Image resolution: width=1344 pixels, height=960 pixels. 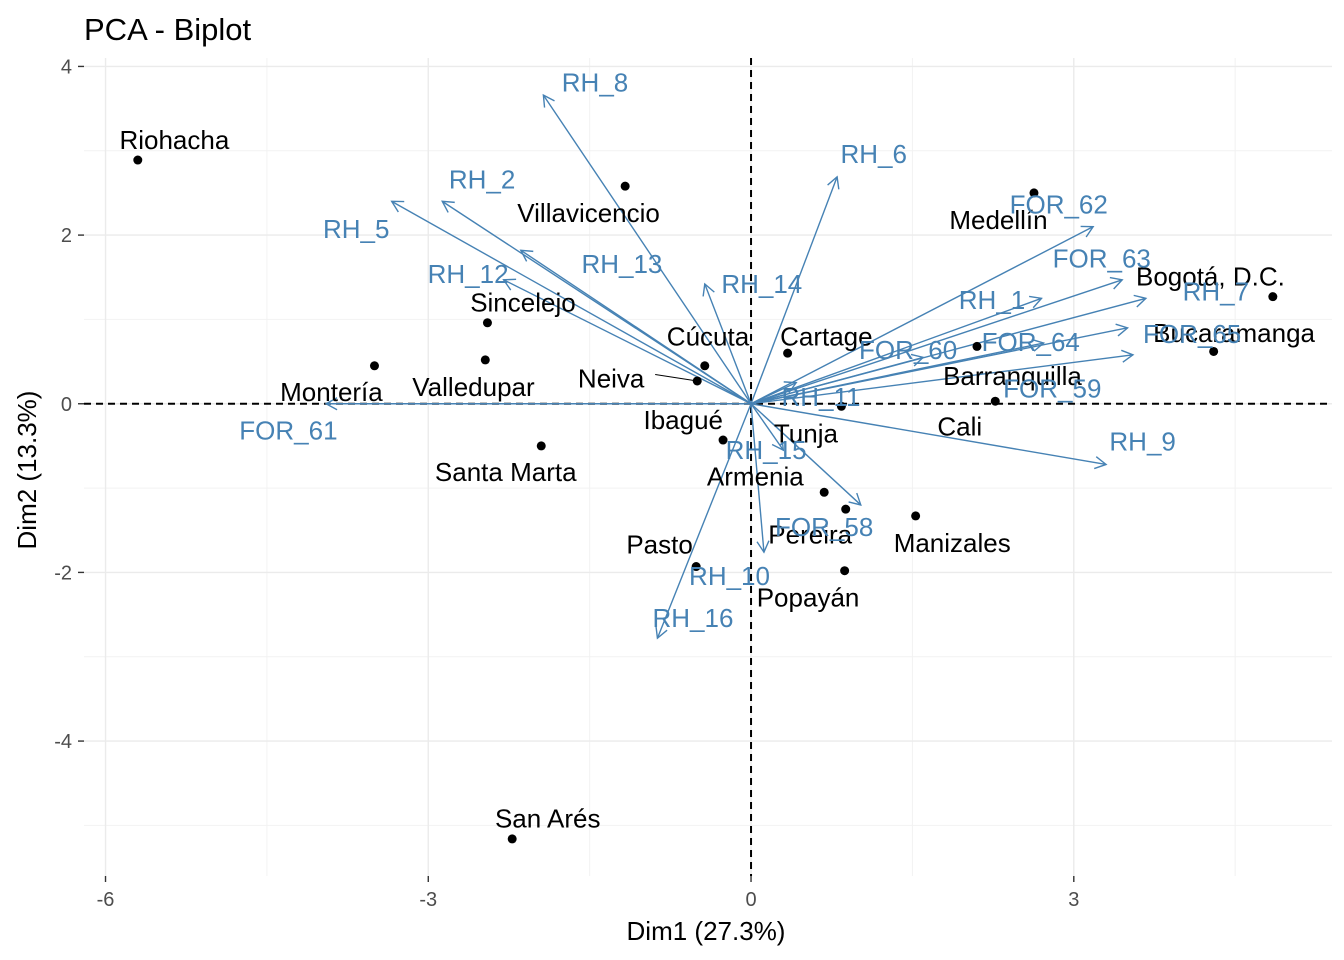 I want to click on individual-label: Neiva, so click(x=611, y=378).